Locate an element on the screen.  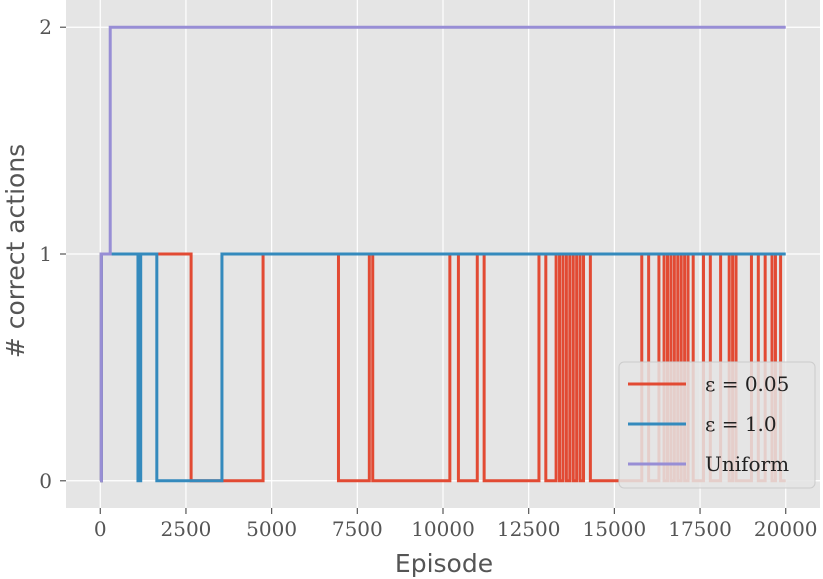
y-tick-label: 1 is located at coordinates (45, 254).